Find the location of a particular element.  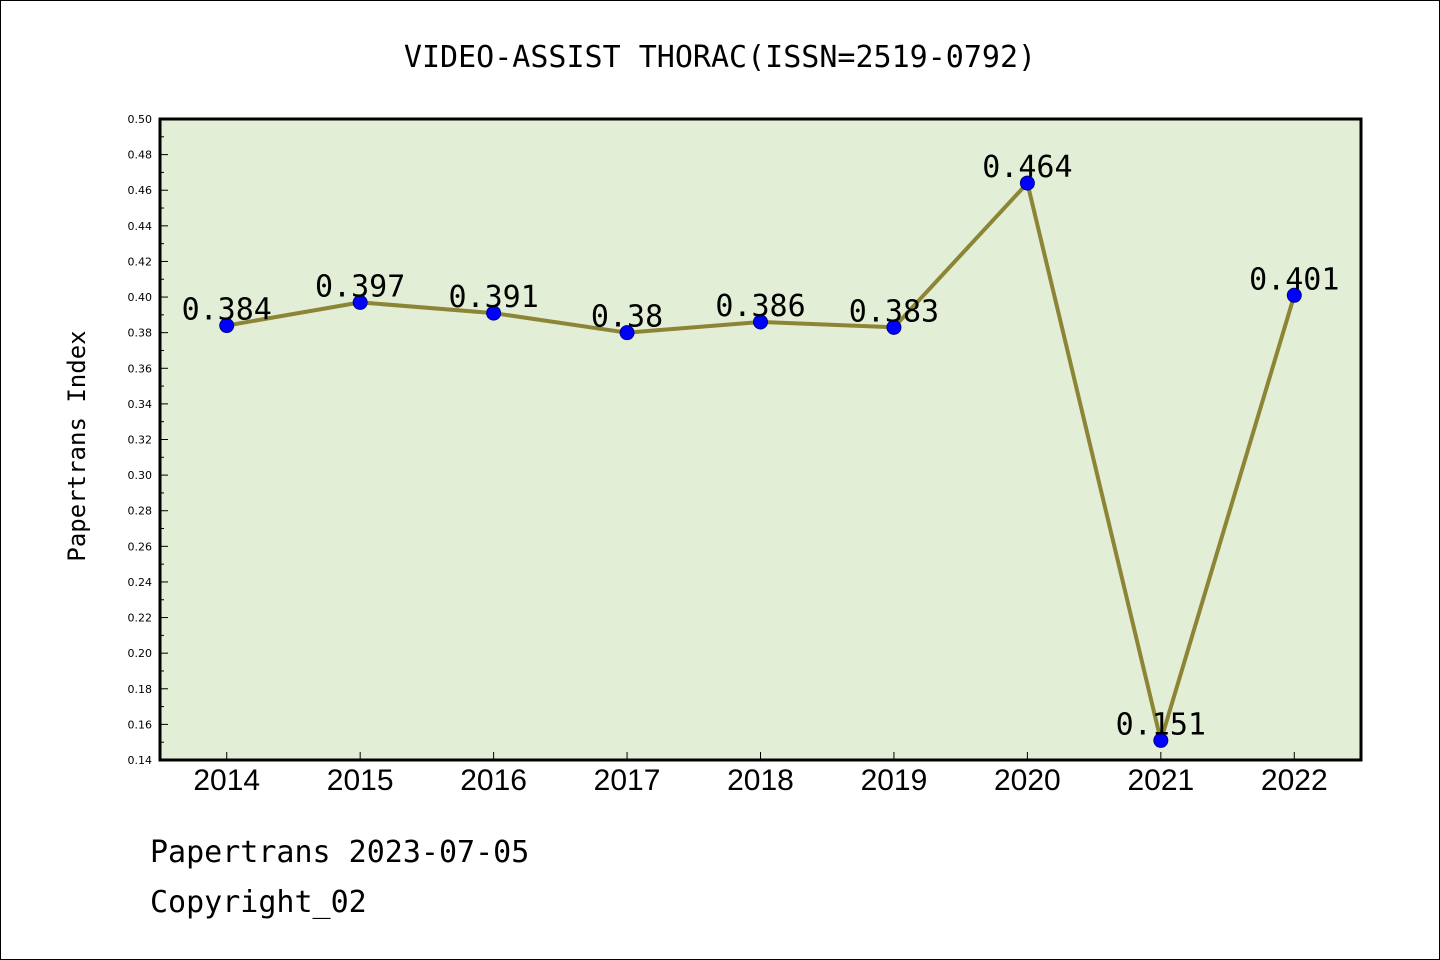

y-tick-label: 0.16 is located at coordinates (140, 724).